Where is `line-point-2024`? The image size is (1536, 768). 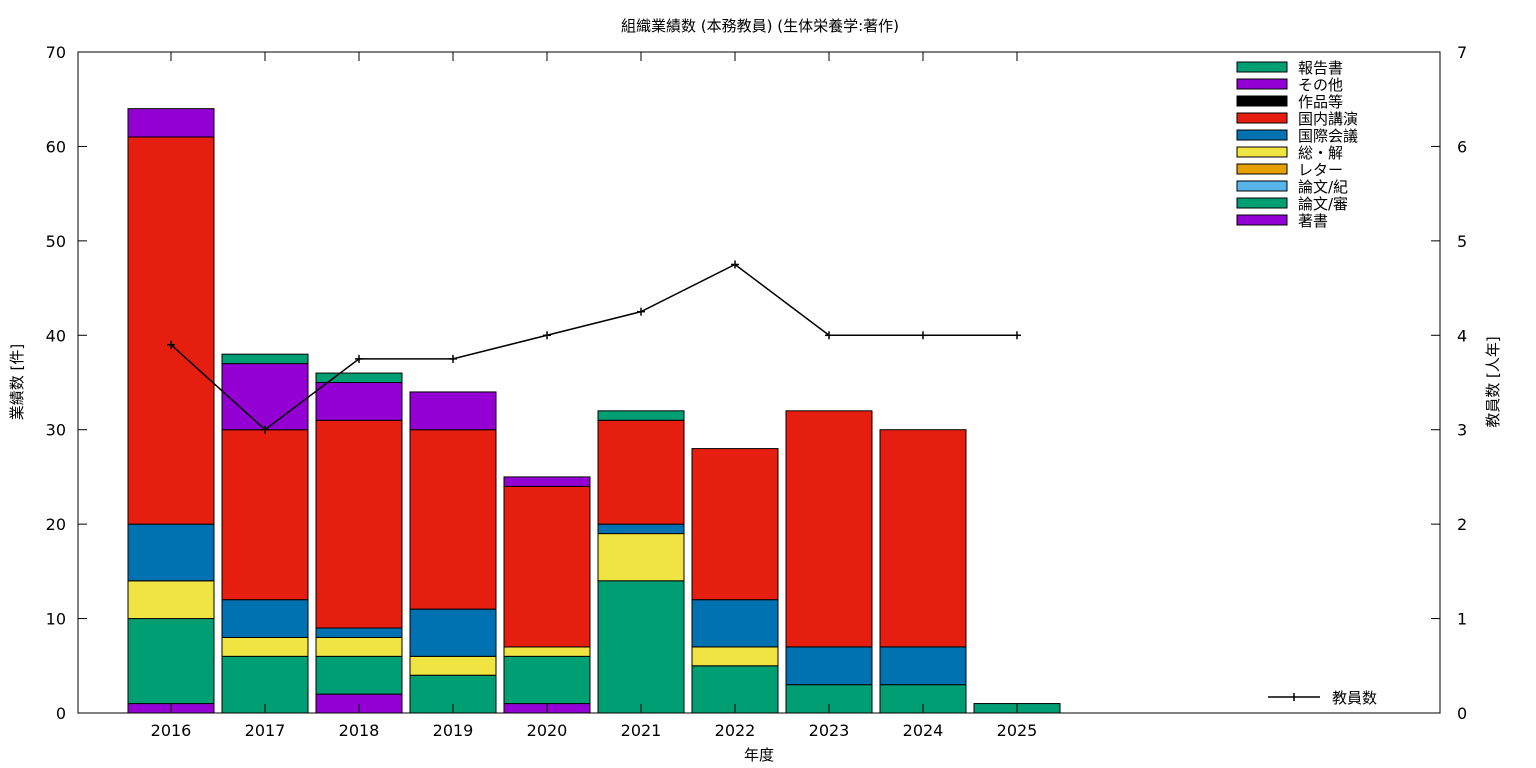
line-point-2024 is located at coordinates (923, 335).